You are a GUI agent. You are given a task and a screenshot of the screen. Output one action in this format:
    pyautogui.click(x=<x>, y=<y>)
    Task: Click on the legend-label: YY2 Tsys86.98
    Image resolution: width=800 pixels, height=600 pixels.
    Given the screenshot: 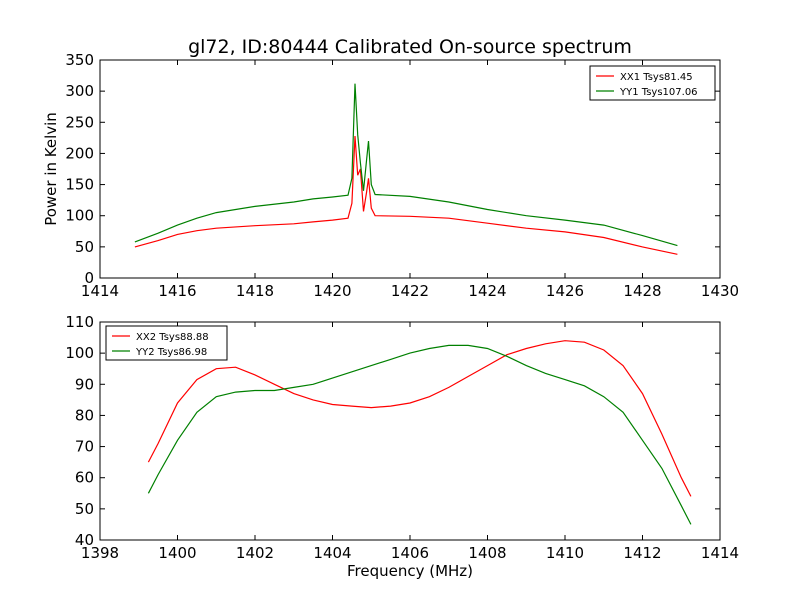 What is the action you would take?
    pyautogui.click(x=171, y=352)
    